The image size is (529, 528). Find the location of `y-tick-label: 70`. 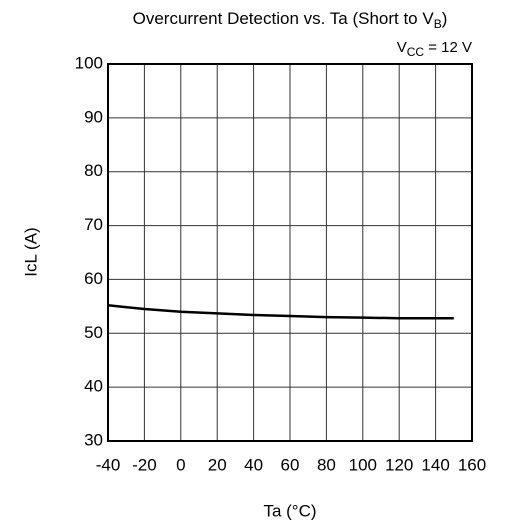

y-tick-label: 70 is located at coordinates (93, 224).